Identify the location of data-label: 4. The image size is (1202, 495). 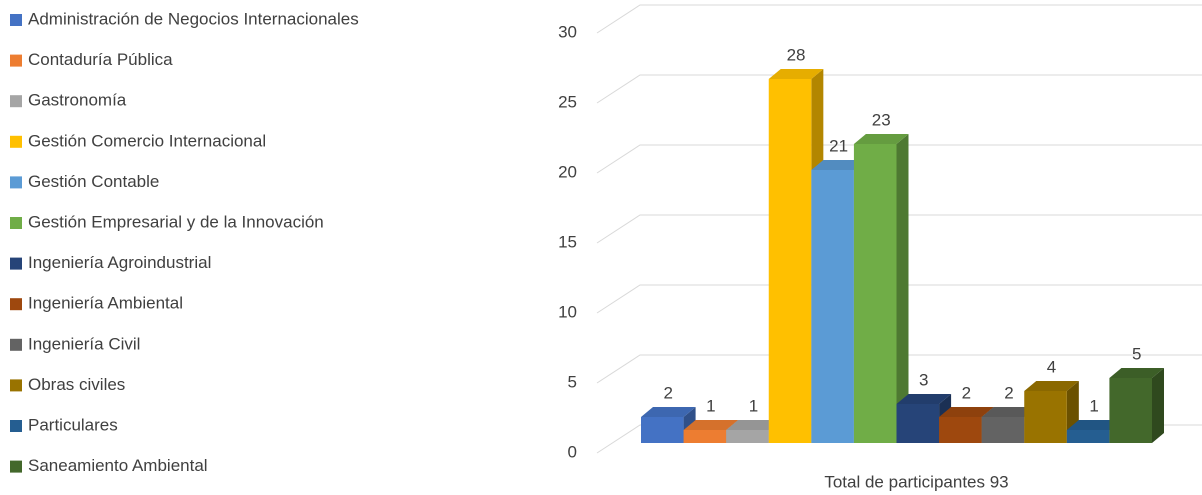
(1051, 366).